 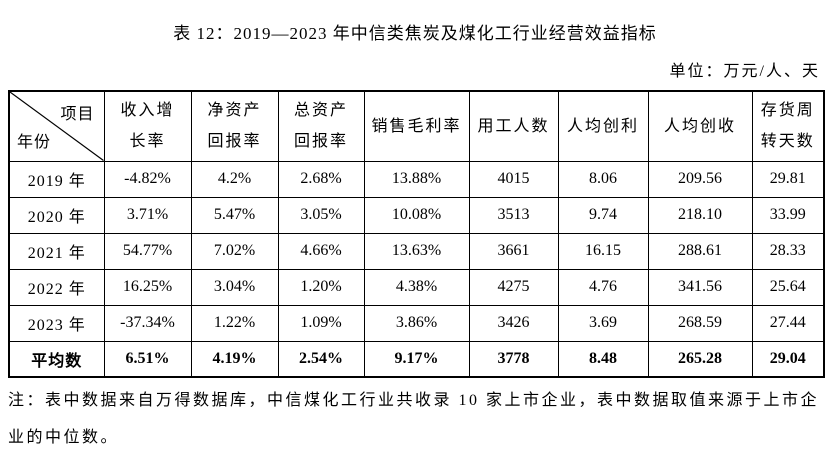 I want to click on table-cell: 2.54%, so click(x=321, y=359).